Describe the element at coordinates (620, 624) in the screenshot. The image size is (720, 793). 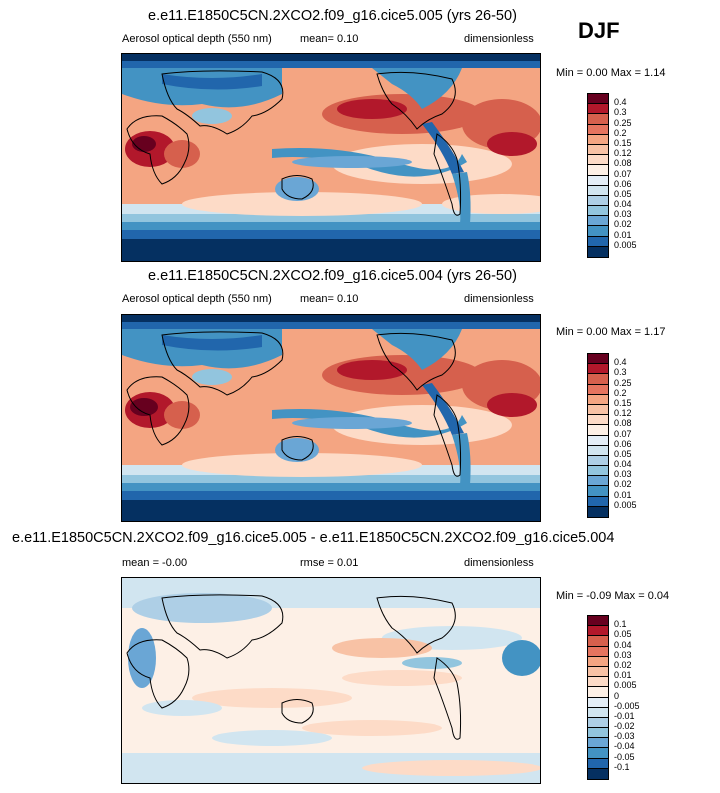
I see `colorbar-level-label: 0.1` at that location.